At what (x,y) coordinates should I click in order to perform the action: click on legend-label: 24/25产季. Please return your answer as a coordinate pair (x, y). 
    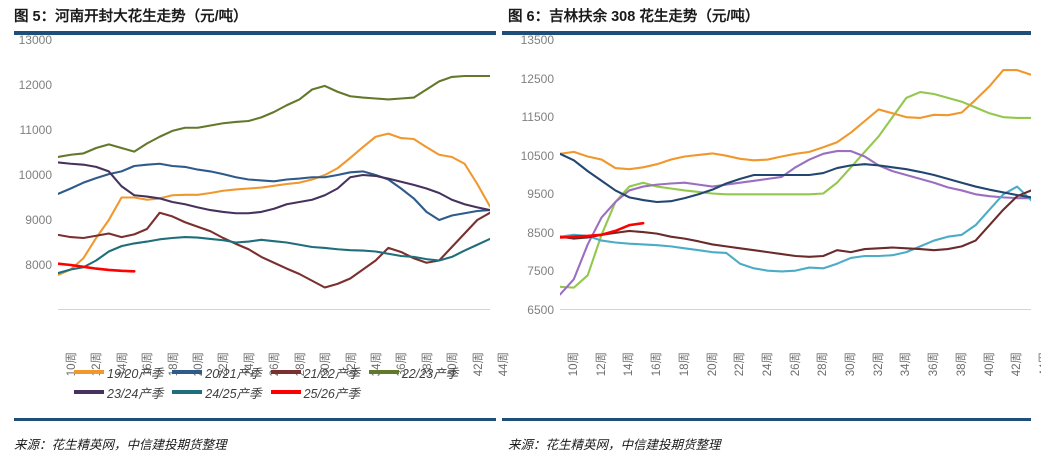
    Looking at the image, I should click on (233, 393).